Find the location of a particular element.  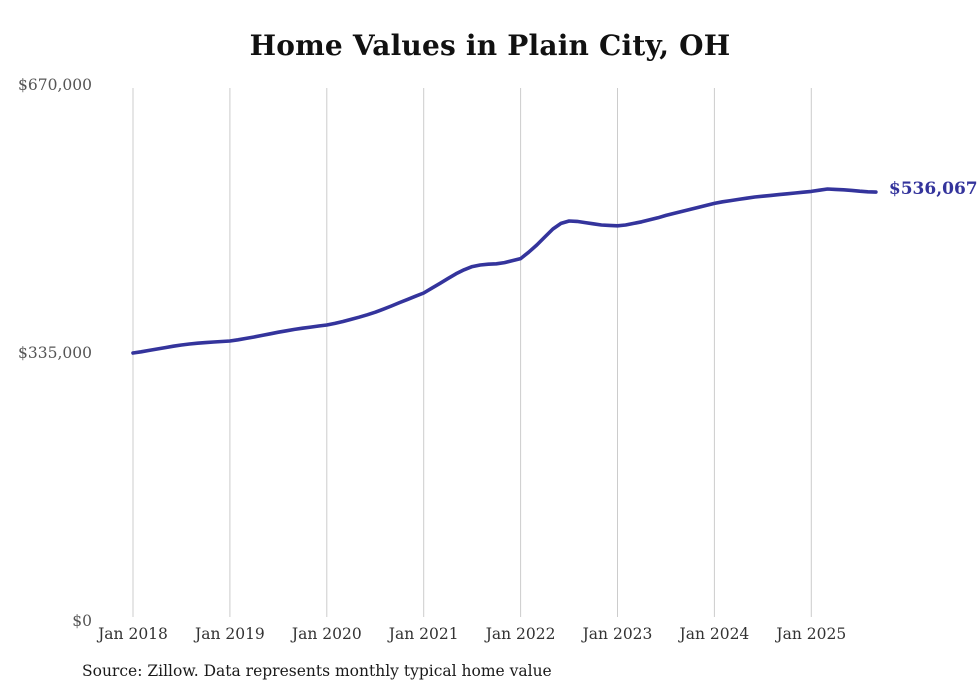

x-tick-label: Jan 2025 is located at coordinates (811, 634).